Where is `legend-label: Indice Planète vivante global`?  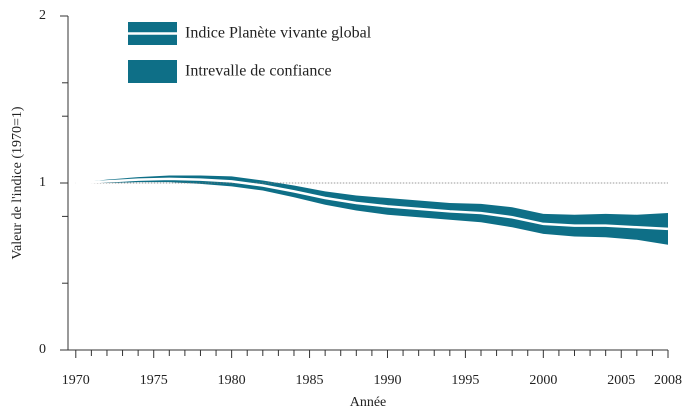 legend-label: Indice Planète vivante global is located at coordinates (278, 33).